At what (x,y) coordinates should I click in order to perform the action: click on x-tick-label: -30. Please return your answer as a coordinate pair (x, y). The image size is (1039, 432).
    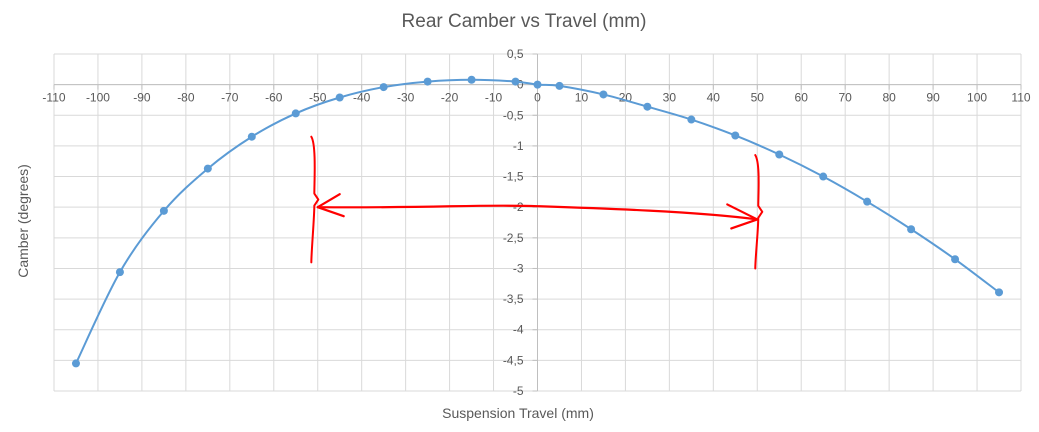
    Looking at the image, I should click on (406, 98).